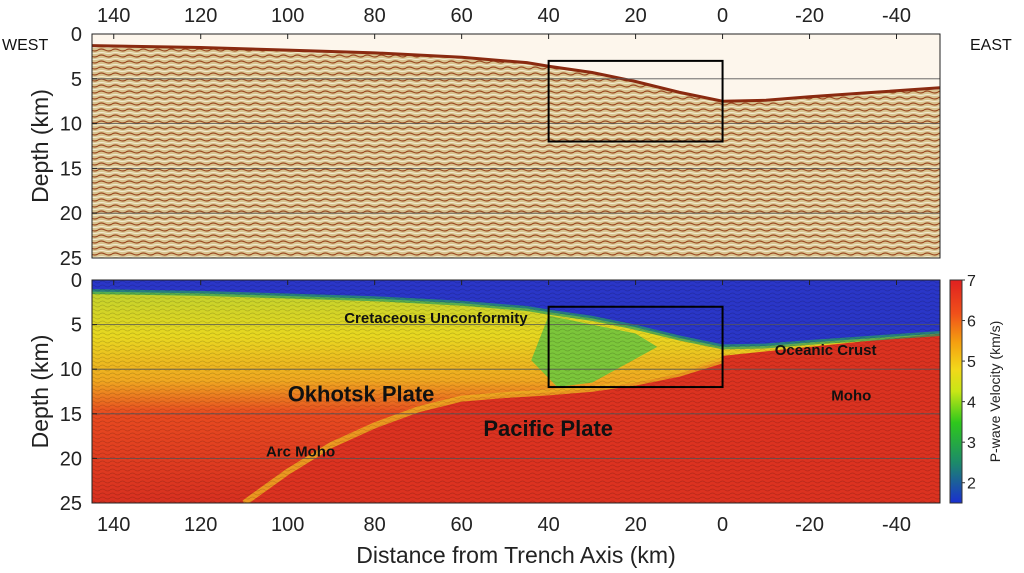 This screenshot has height=573, width=1024. What do you see at coordinates (991, 45) in the screenshot?
I see `east-label: EAST` at bounding box center [991, 45].